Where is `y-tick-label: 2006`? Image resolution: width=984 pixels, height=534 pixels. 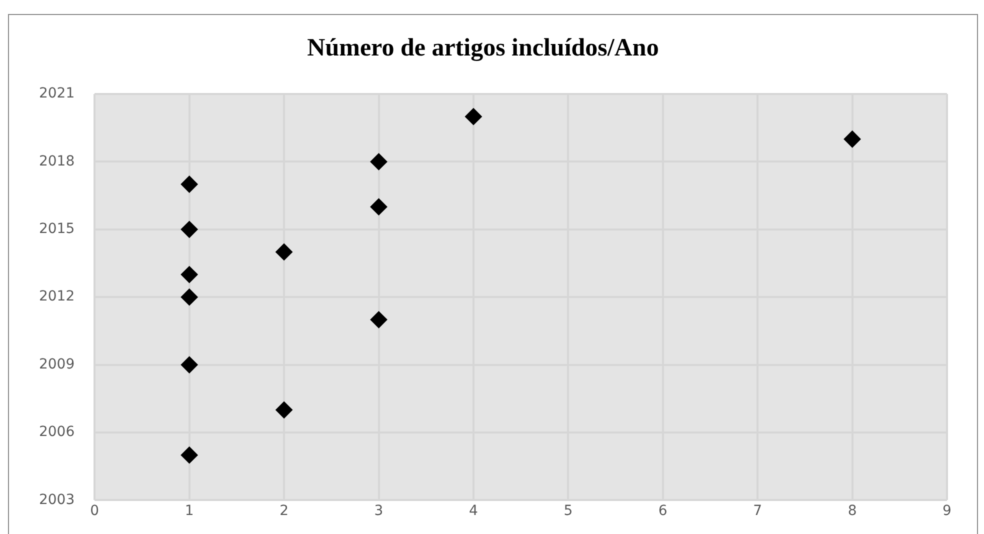
y-tick-label: 2006 is located at coordinates (56, 432).